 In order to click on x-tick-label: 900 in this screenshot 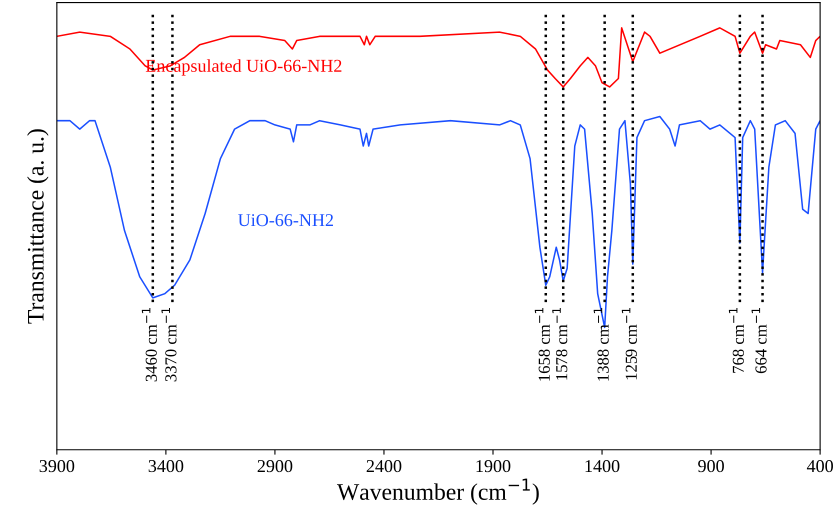, I will do `click(711, 466)`.